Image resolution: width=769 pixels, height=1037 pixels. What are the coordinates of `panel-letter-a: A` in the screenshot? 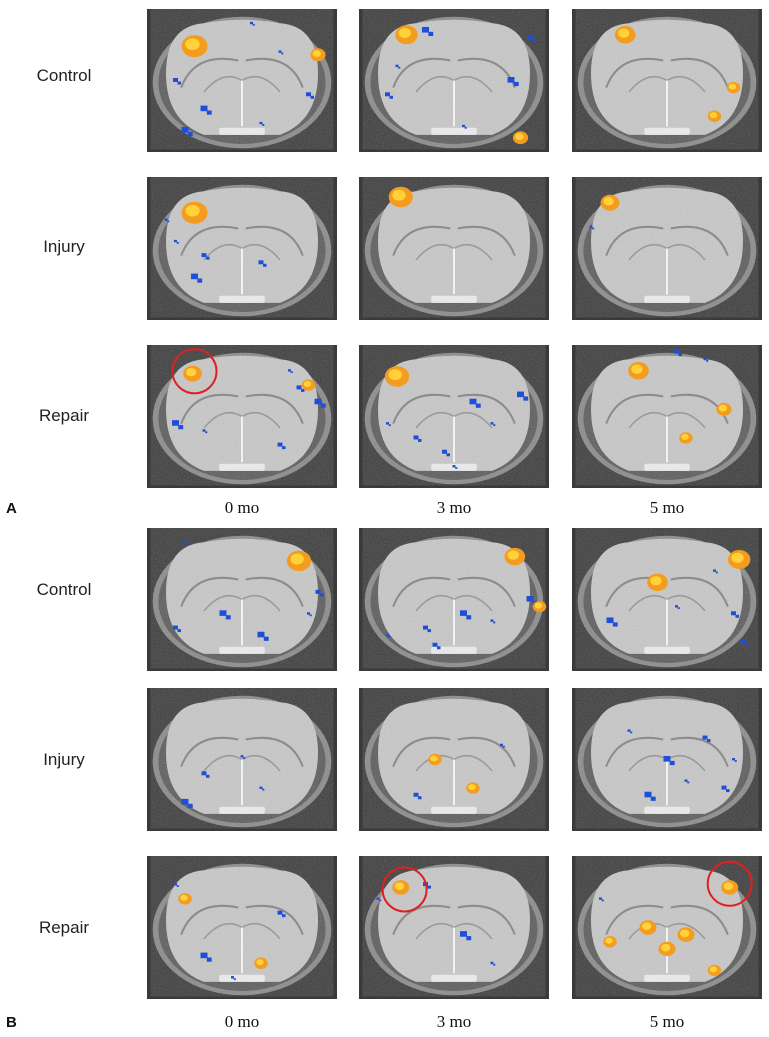 It's located at (11, 508).